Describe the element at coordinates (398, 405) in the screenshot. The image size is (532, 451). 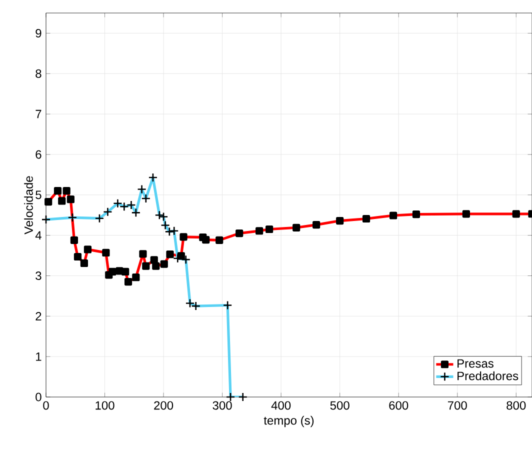
I see `x-tick-label: 600` at that location.